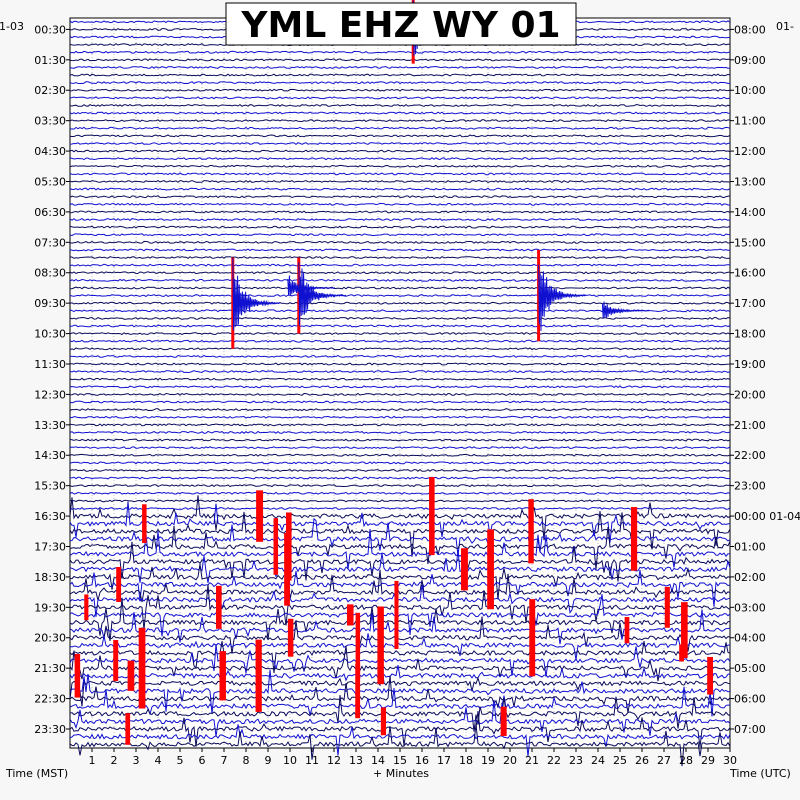 Image resolution: width=800 pixels, height=800 pixels. What do you see at coordinates (730, 760) in the screenshot?
I see `x-tick-label: 30` at bounding box center [730, 760].